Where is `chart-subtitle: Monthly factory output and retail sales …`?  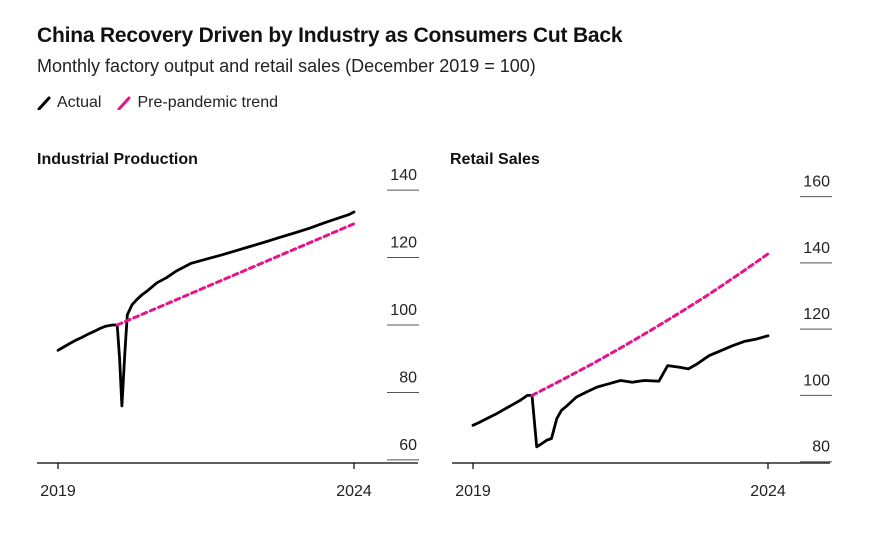
chart-subtitle: Monthly factory output and retail sales … is located at coordinates (286, 66).